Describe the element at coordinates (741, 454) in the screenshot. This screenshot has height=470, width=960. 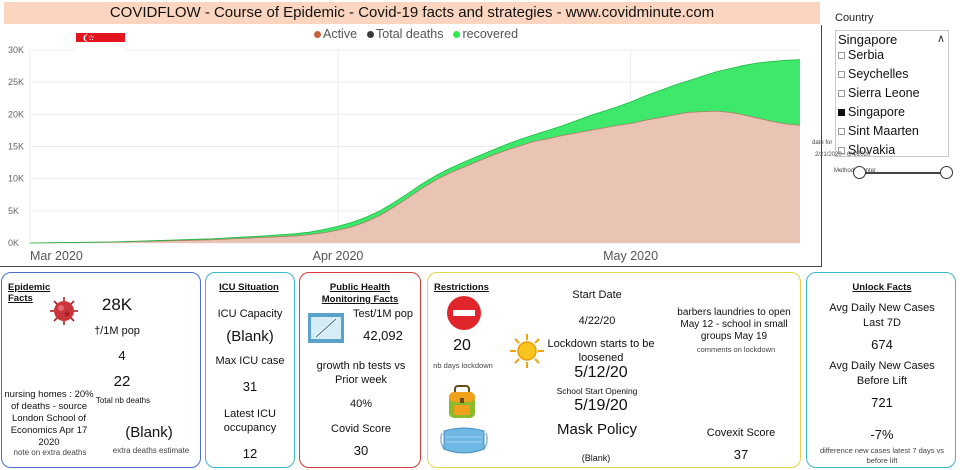
I see `covexit-score-value: 37` at that location.